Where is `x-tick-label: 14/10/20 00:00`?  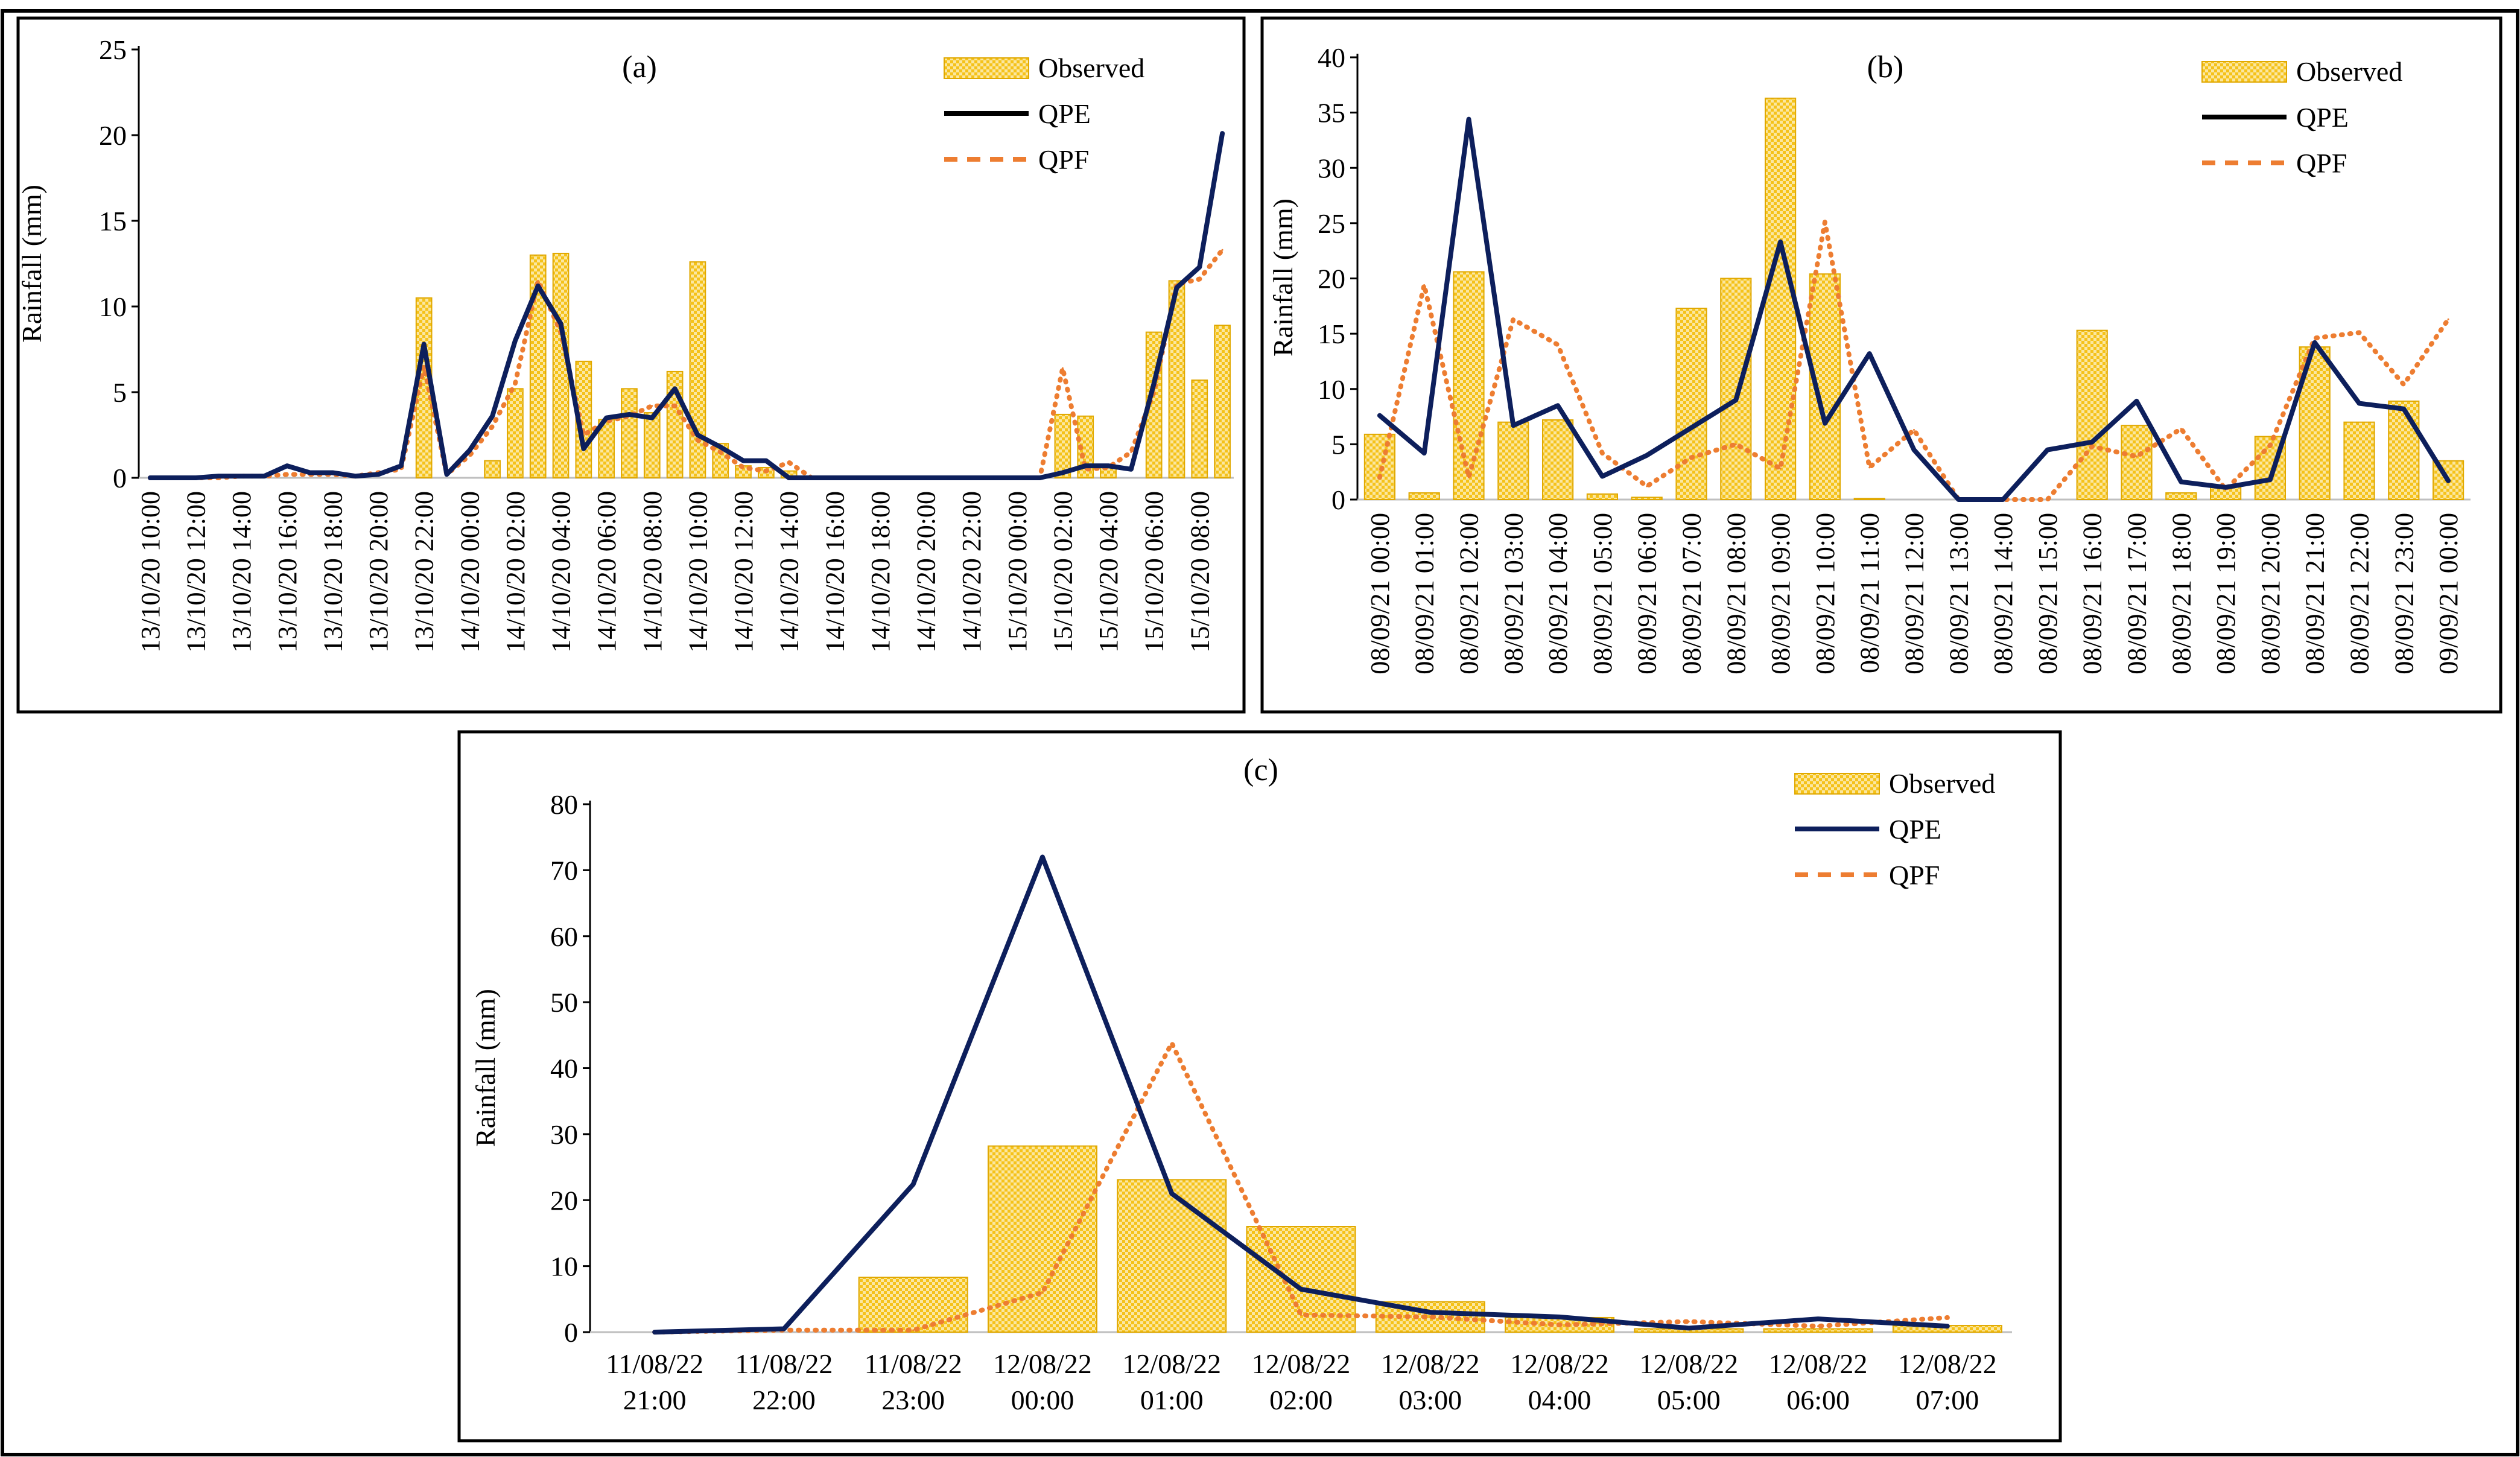
x-tick-label: 14/10/20 00:00 is located at coordinates (469, 572).